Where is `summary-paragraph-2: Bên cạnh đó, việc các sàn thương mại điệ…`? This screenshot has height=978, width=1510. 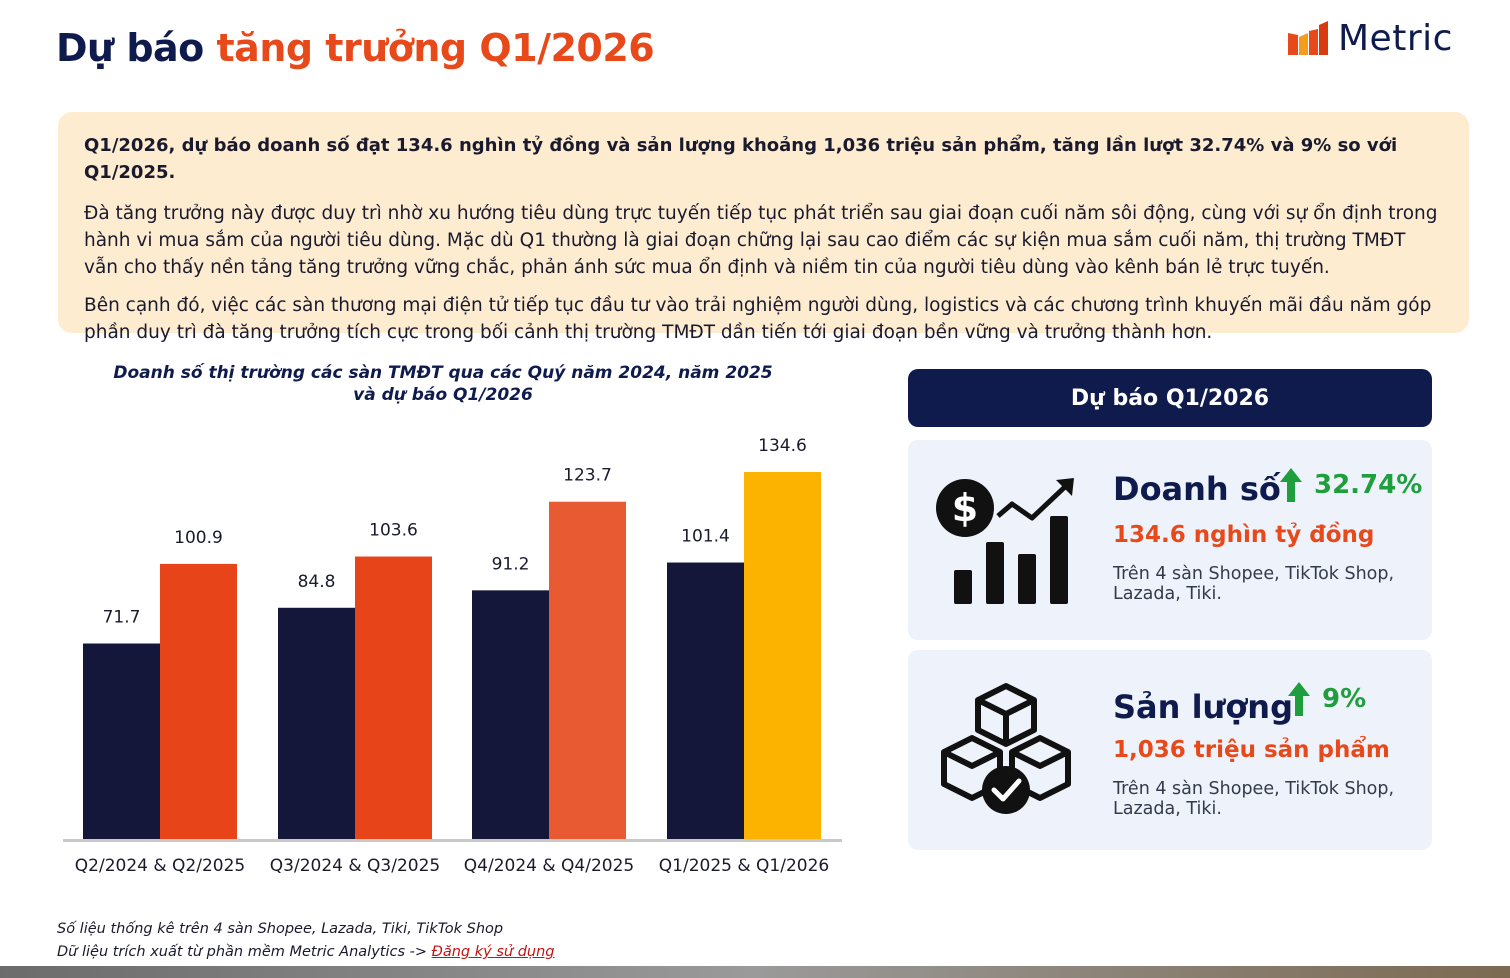
summary-paragraph-2: Bên cạnh đó, việc các sàn thương mại điệ… is located at coordinates (758, 319).